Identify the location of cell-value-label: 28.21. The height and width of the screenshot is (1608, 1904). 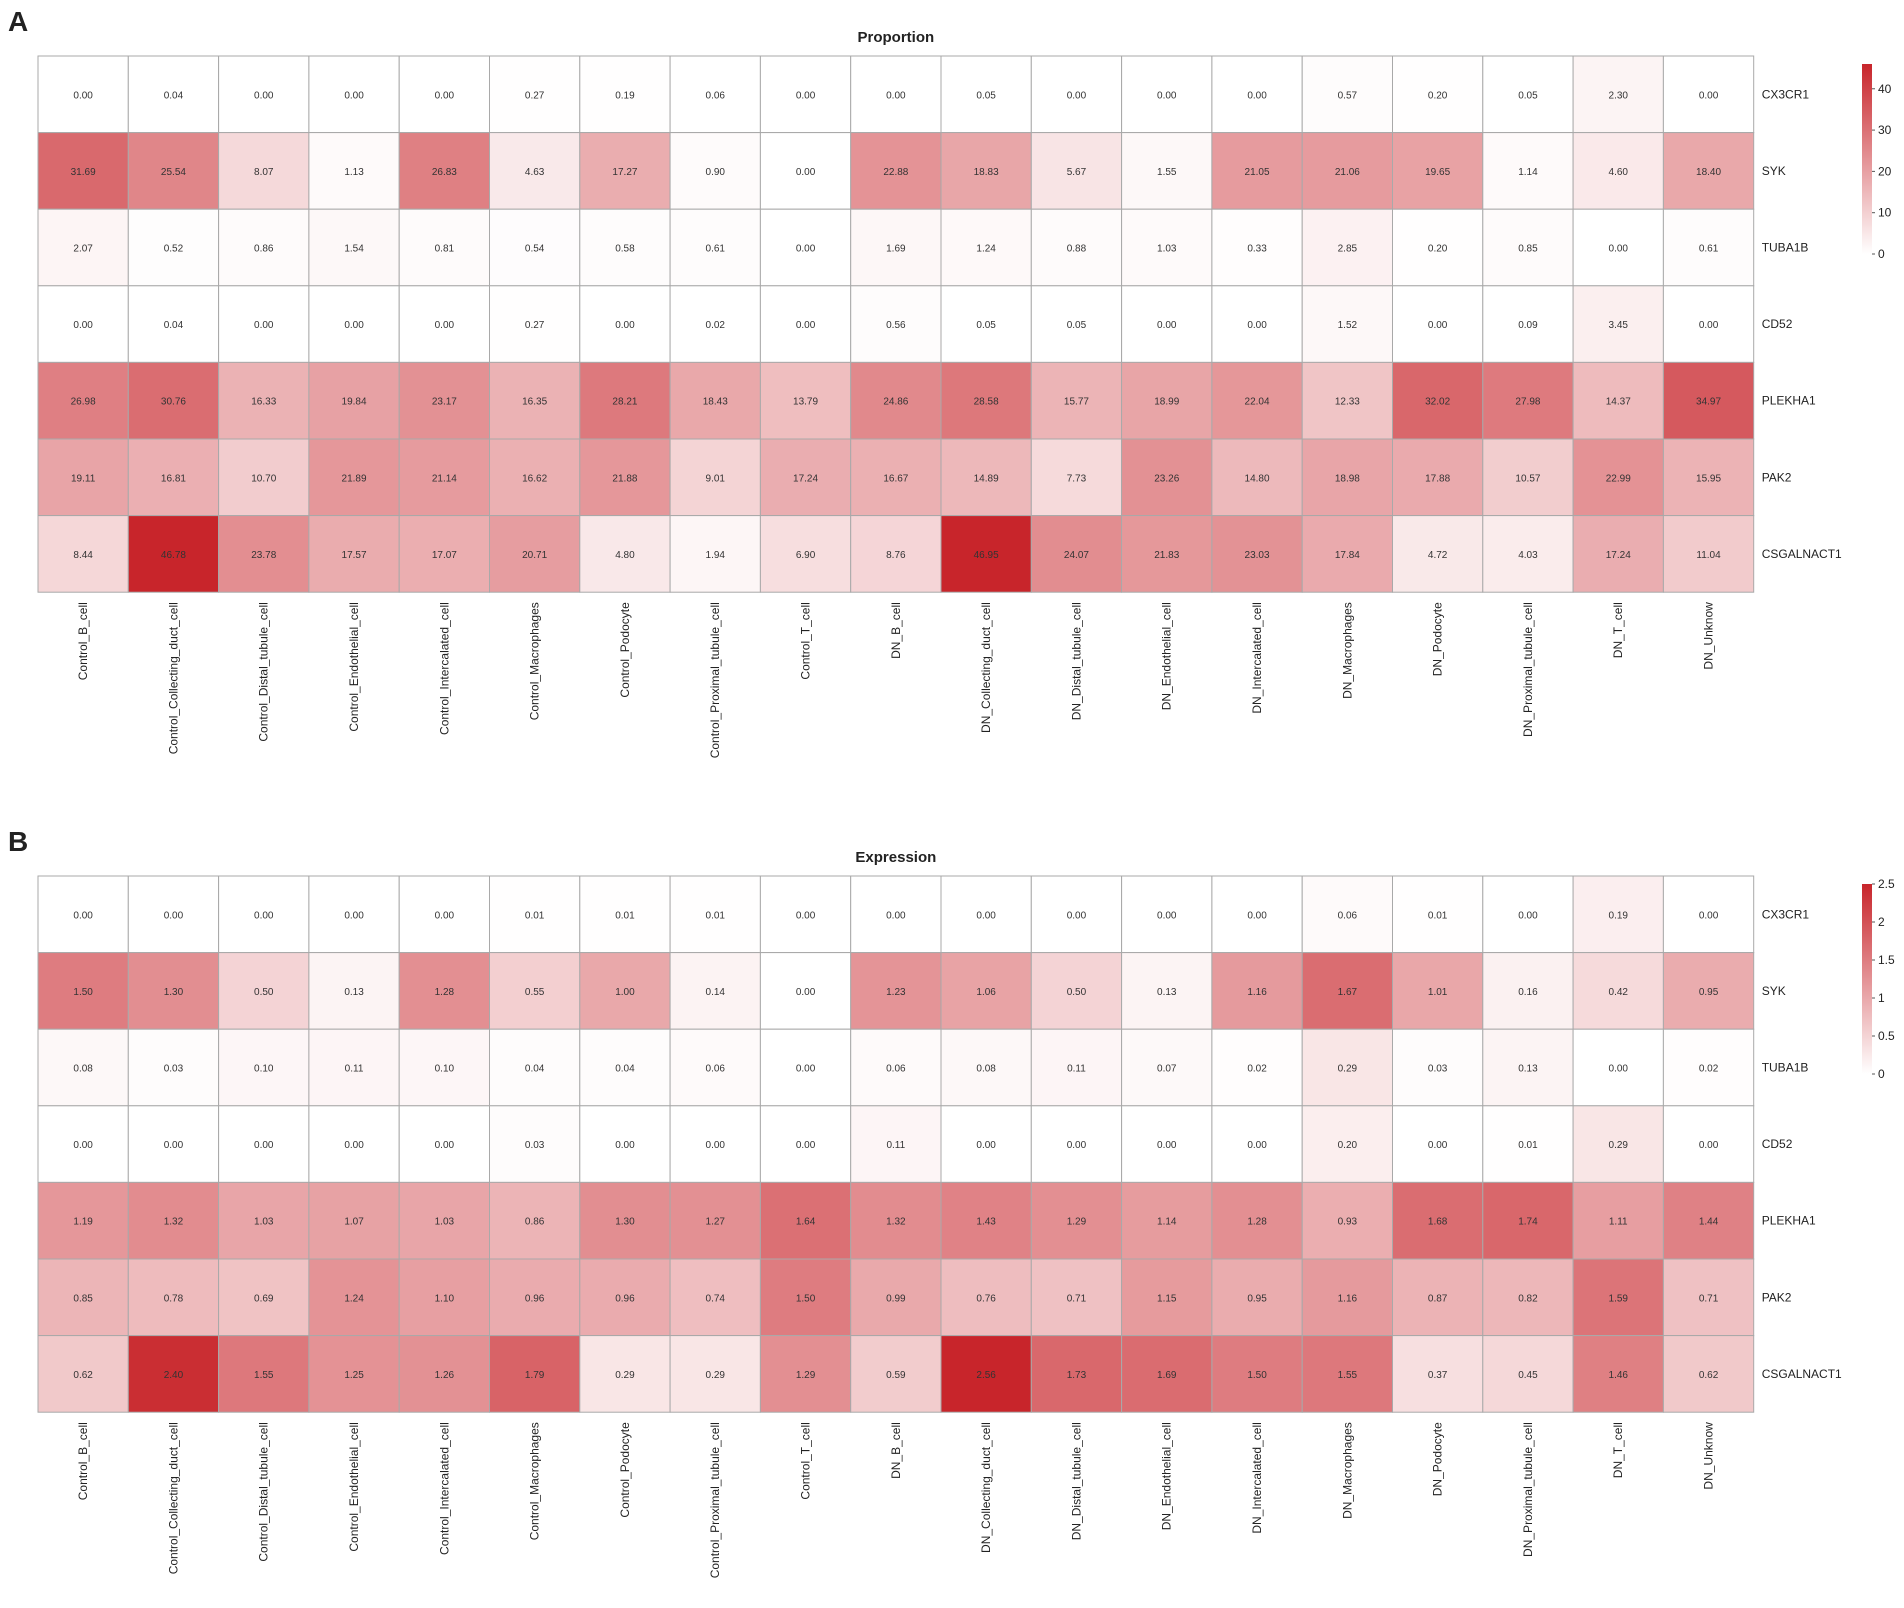
(624, 402).